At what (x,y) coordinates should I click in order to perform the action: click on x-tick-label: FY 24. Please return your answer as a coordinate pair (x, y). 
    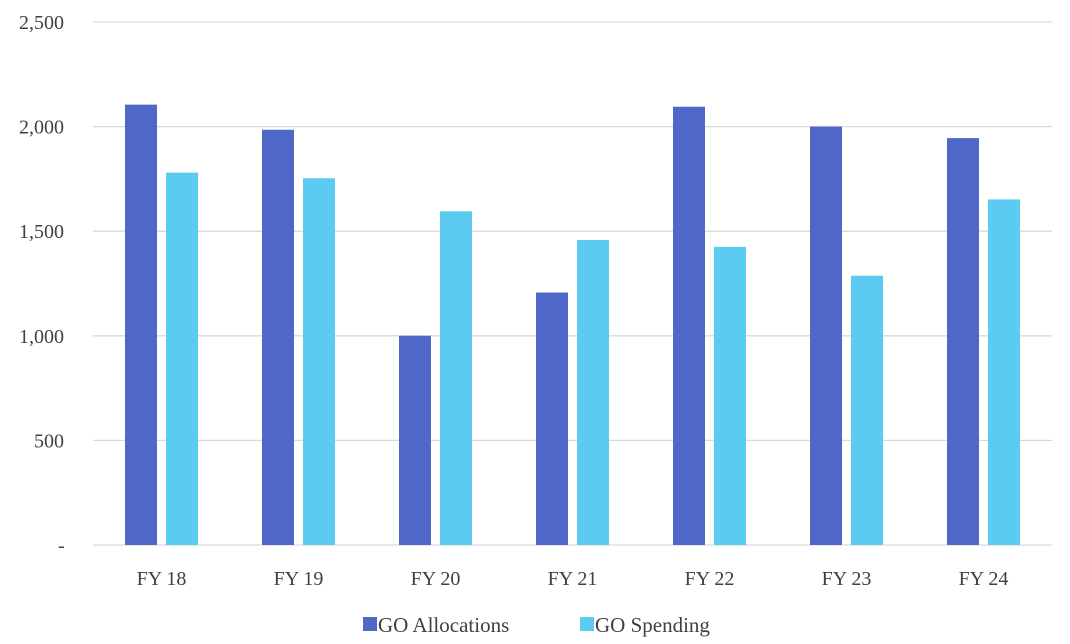
    Looking at the image, I should click on (984, 579).